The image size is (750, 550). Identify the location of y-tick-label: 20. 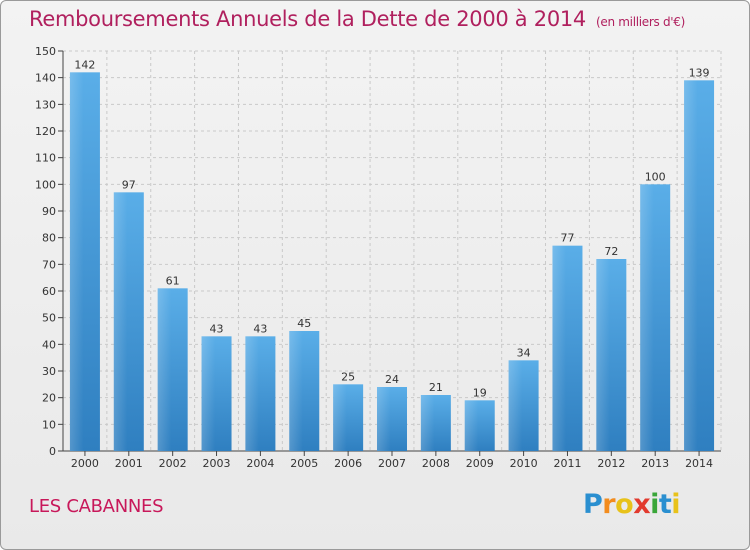
(49, 398).